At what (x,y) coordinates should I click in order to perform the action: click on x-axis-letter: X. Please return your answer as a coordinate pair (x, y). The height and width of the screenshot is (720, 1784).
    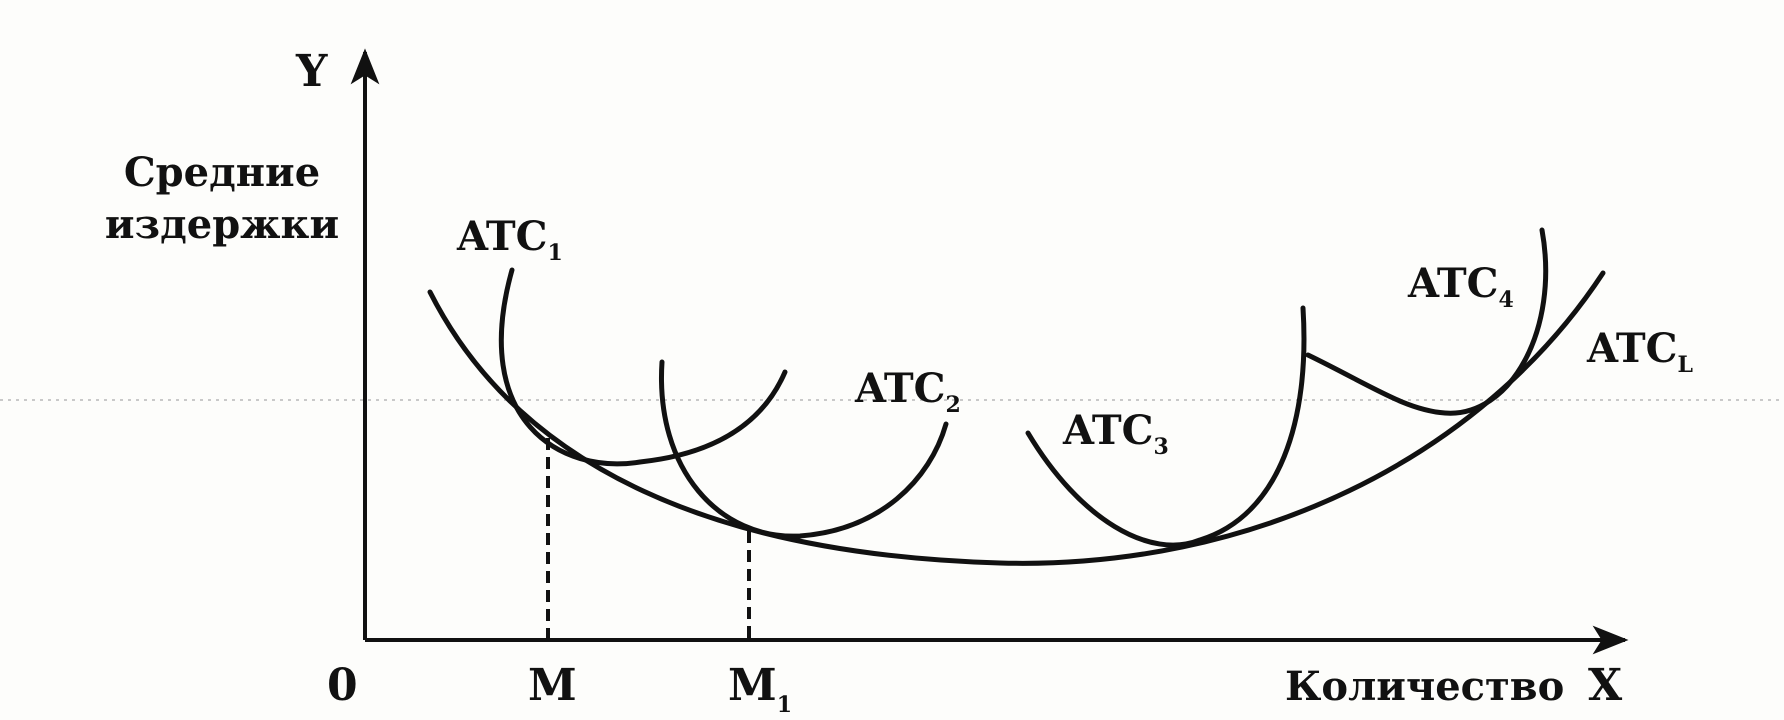
    Looking at the image, I should click on (1605, 685).